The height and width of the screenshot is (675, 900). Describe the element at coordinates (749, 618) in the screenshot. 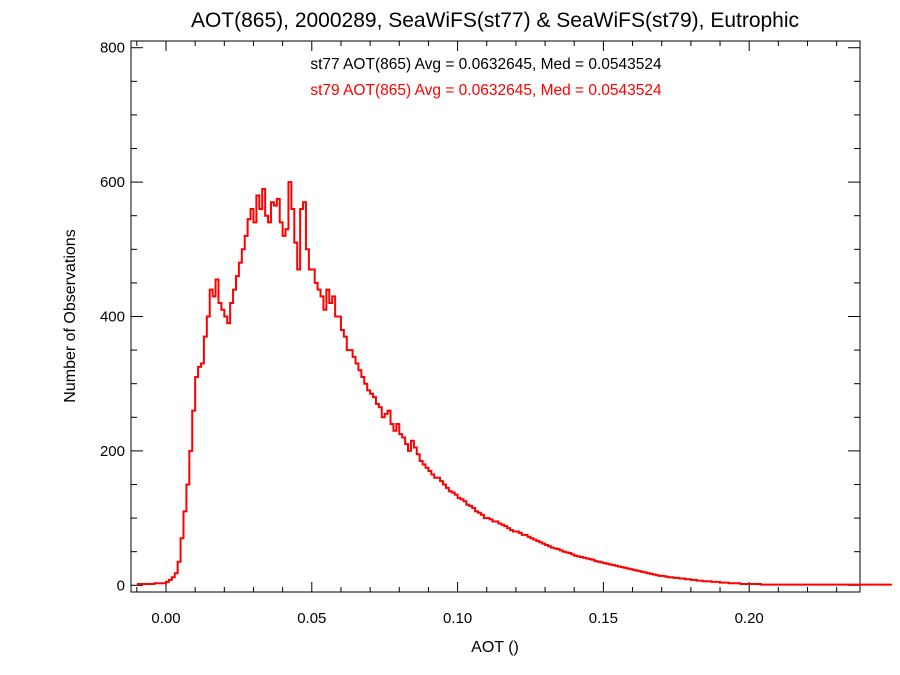

I see `x-tick-label: 0.20` at that location.